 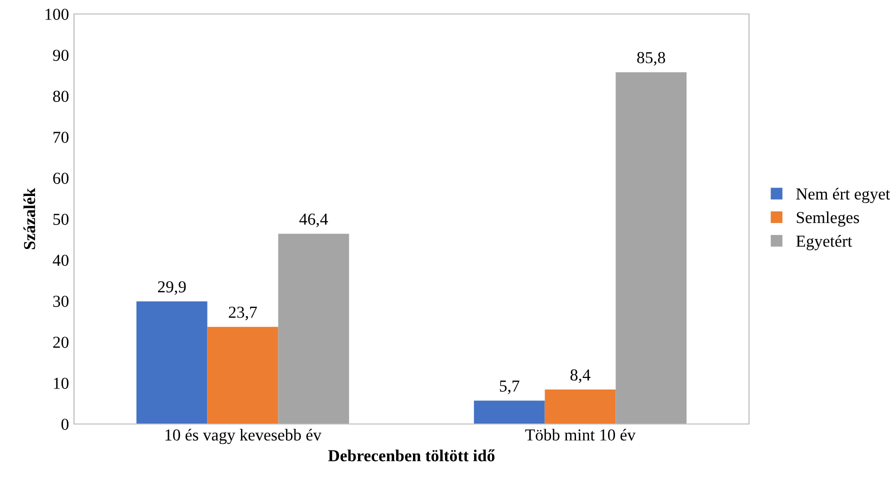 I want to click on data-label: 8,4, so click(x=580, y=376).